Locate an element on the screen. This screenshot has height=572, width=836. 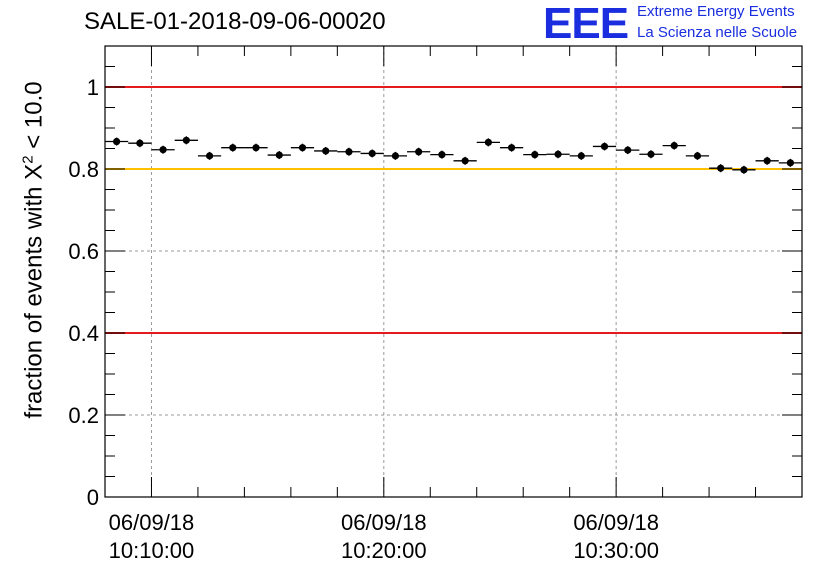
y-tick-label: 0.6 is located at coordinates (83, 251).